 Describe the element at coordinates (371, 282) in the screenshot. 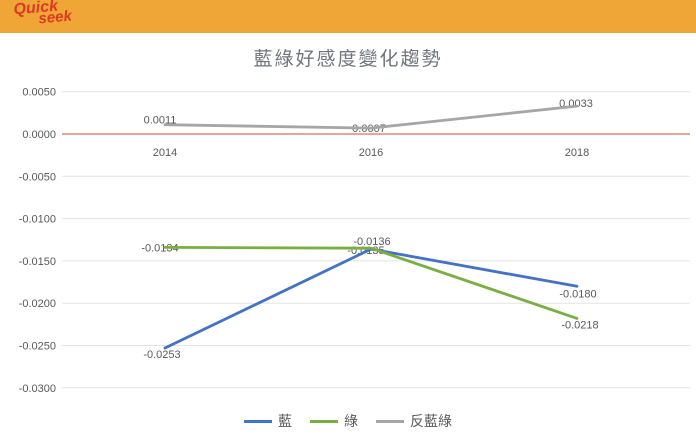

I see `series-line-綠` at that location.